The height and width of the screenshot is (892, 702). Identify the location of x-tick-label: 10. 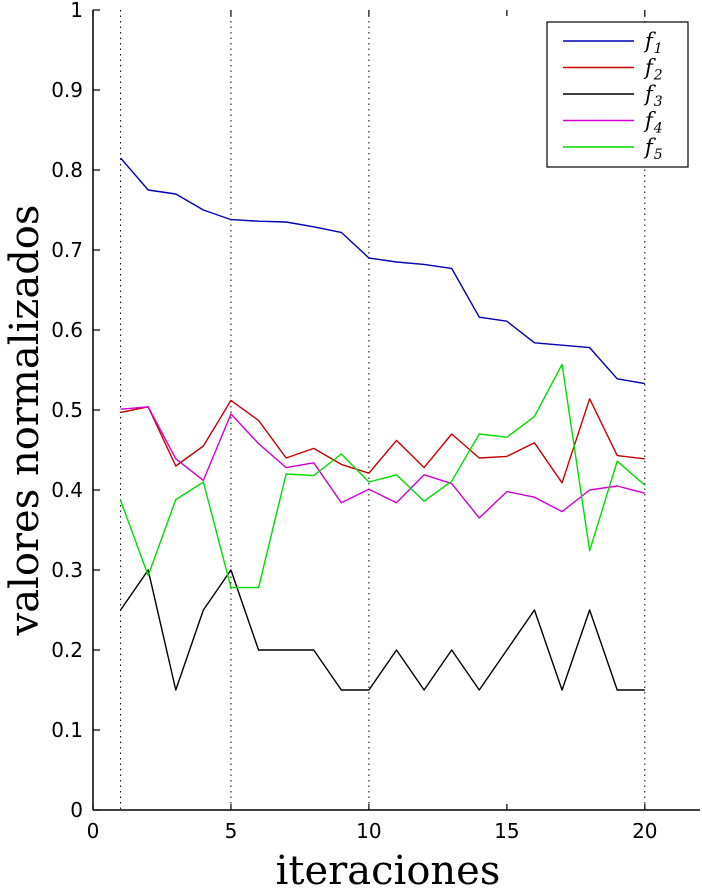
(368, 831).